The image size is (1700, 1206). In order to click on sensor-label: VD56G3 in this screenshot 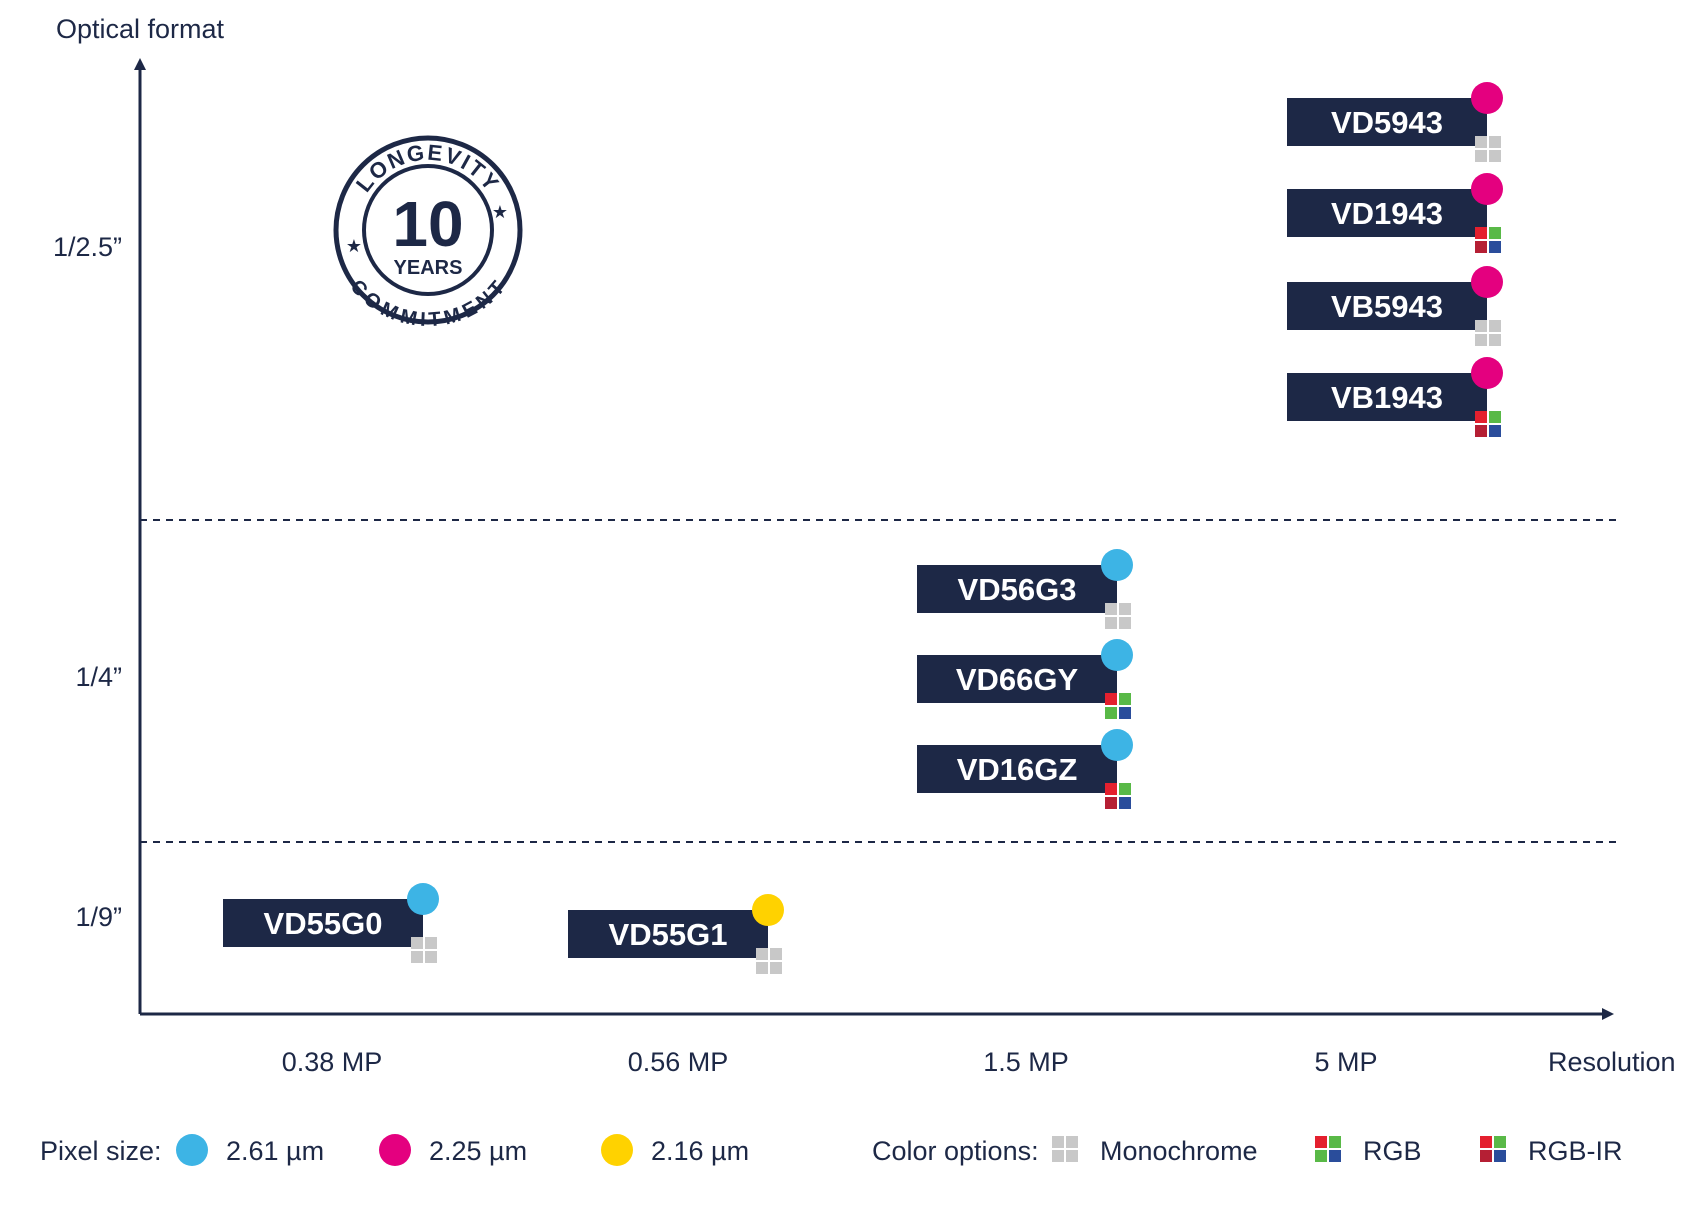, I will do `click(1017, 589)`.